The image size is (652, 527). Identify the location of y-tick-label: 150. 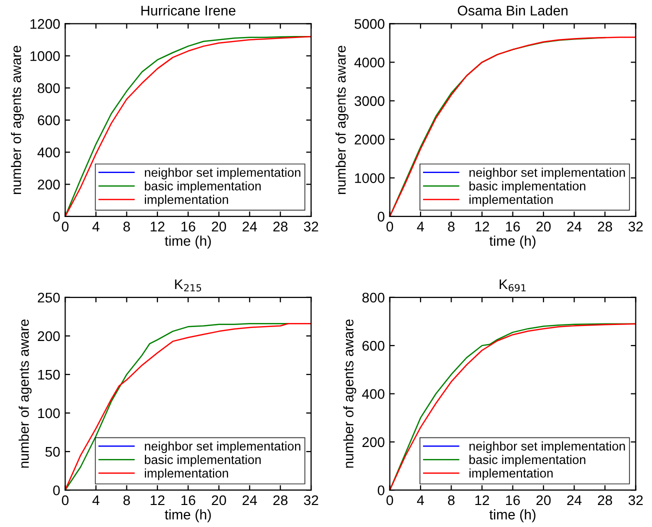
(49, 375).